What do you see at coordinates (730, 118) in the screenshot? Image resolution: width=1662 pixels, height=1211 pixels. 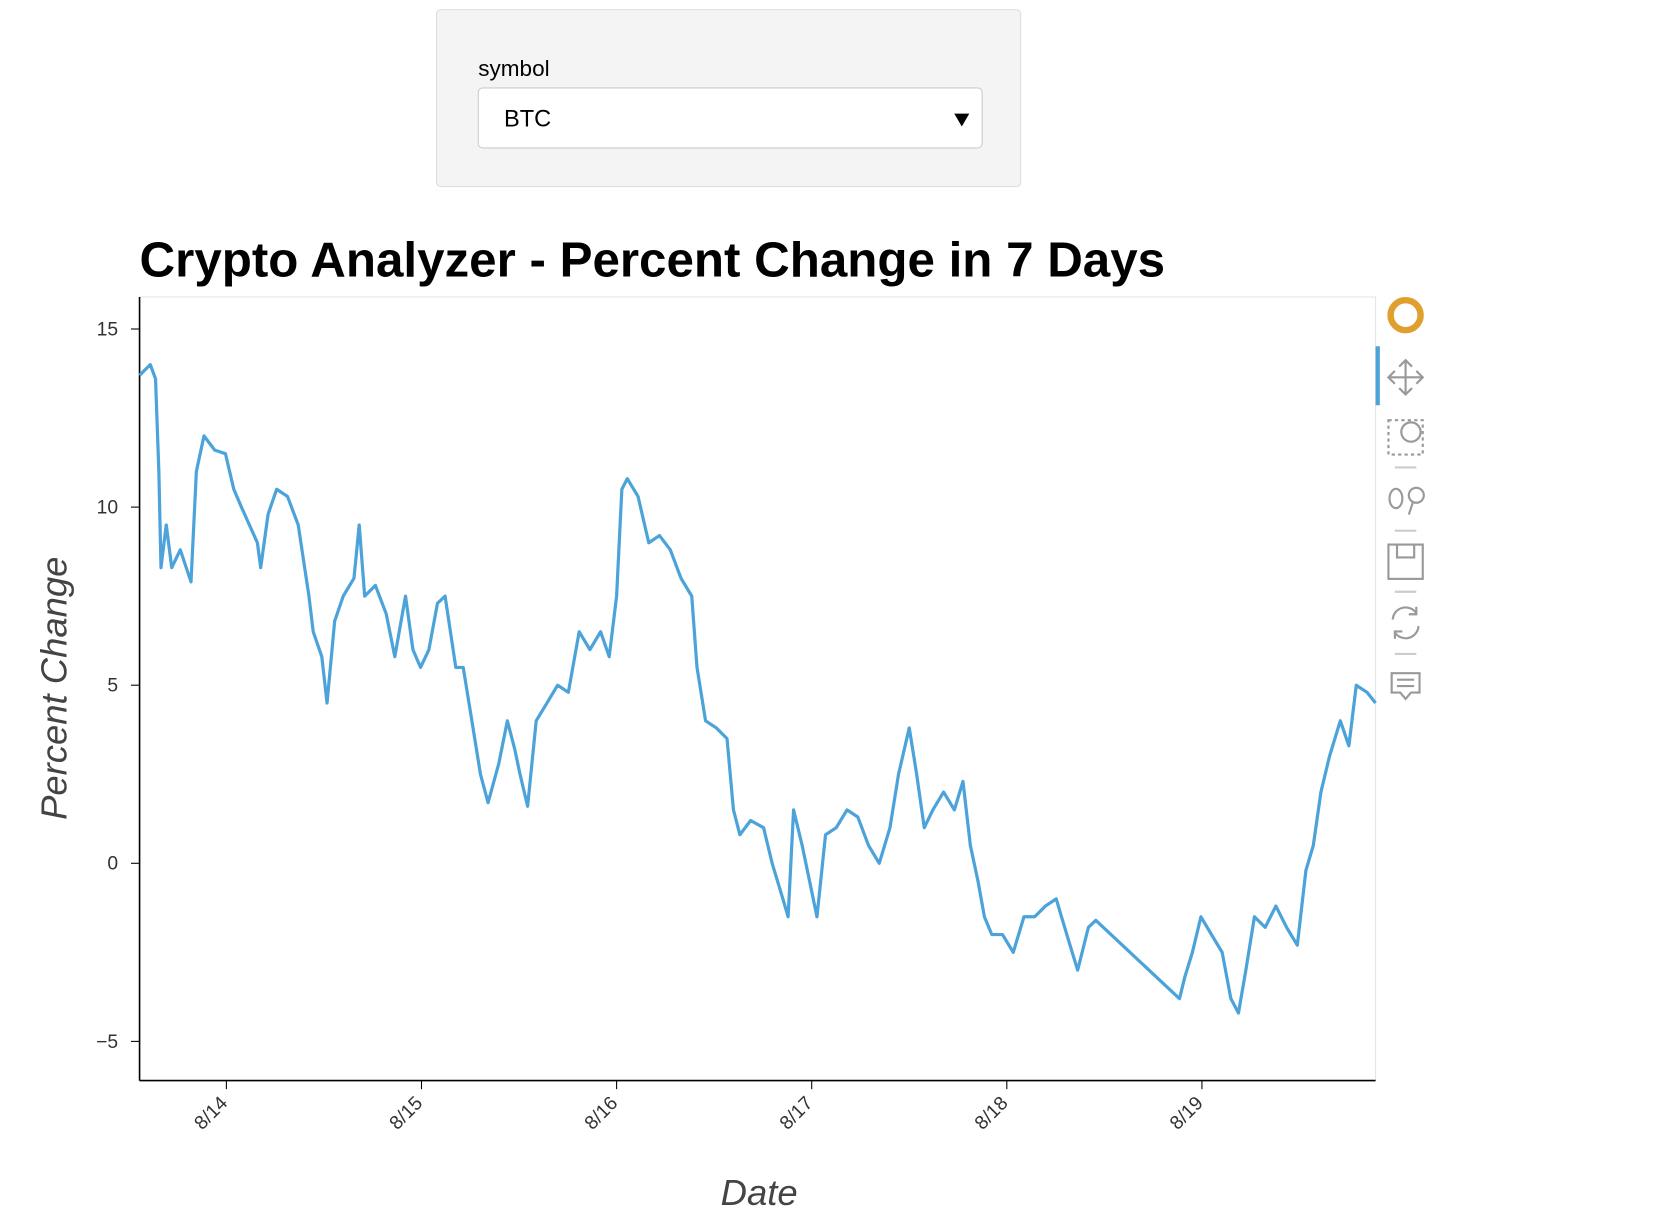 I see `symbol-select` at bounding box center [730, 118].